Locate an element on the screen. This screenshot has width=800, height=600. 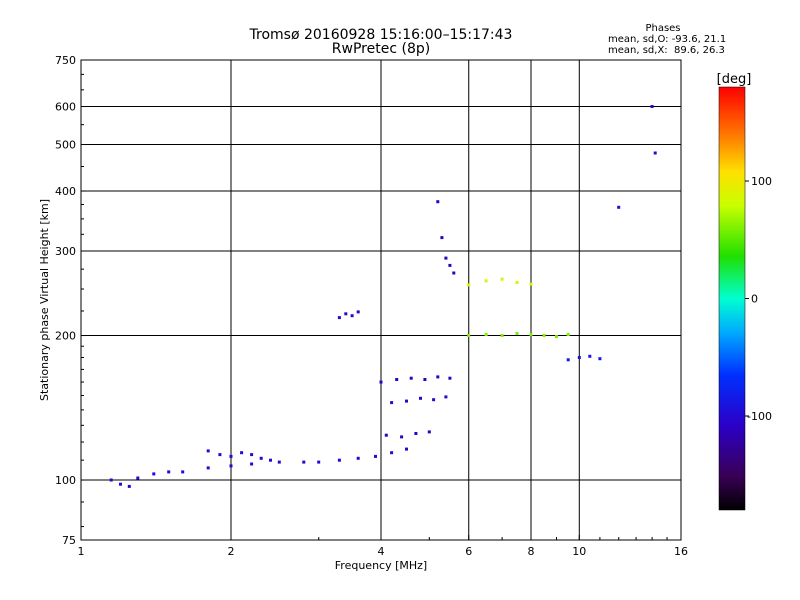
colorbar-tick-label: 100 is located at coordinates (761, 181).